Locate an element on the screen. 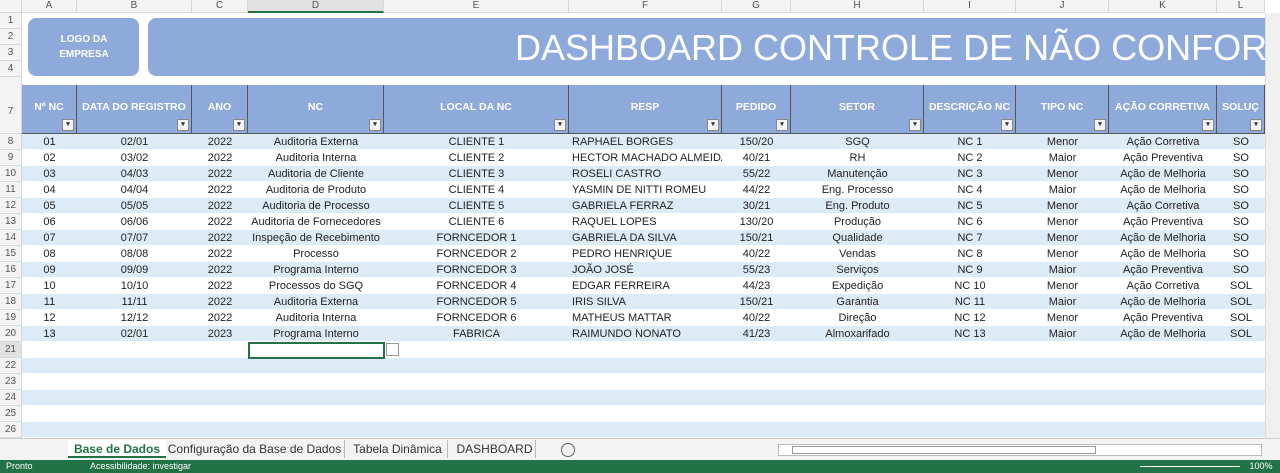 This screenshot has height=473, width=1280. zoom-slider is located at coordinates (1190, 466).